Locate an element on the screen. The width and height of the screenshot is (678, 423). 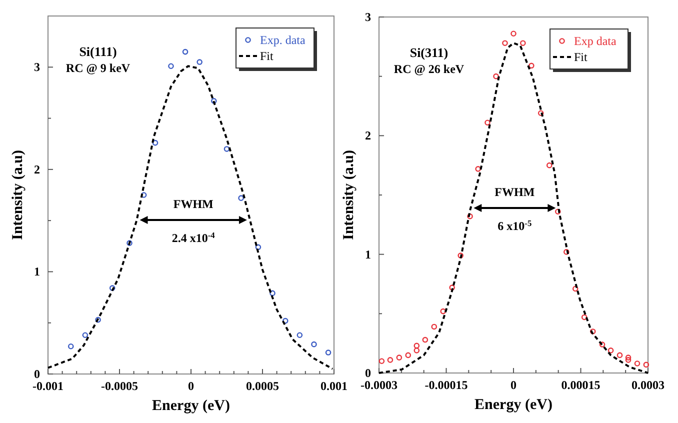
x-tick-label: 0.0005 is located at coordinates (262, 386).